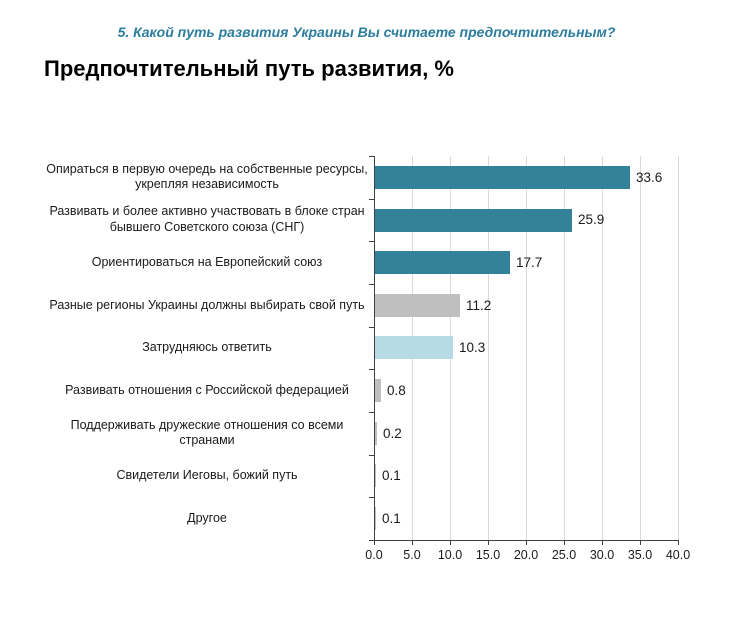 This screenshot has width=733, height=644. Describe the element at coordinates (249, 68) in the screenshot. I see `chart-title: Предпочтительный путь развития, %` at that location.